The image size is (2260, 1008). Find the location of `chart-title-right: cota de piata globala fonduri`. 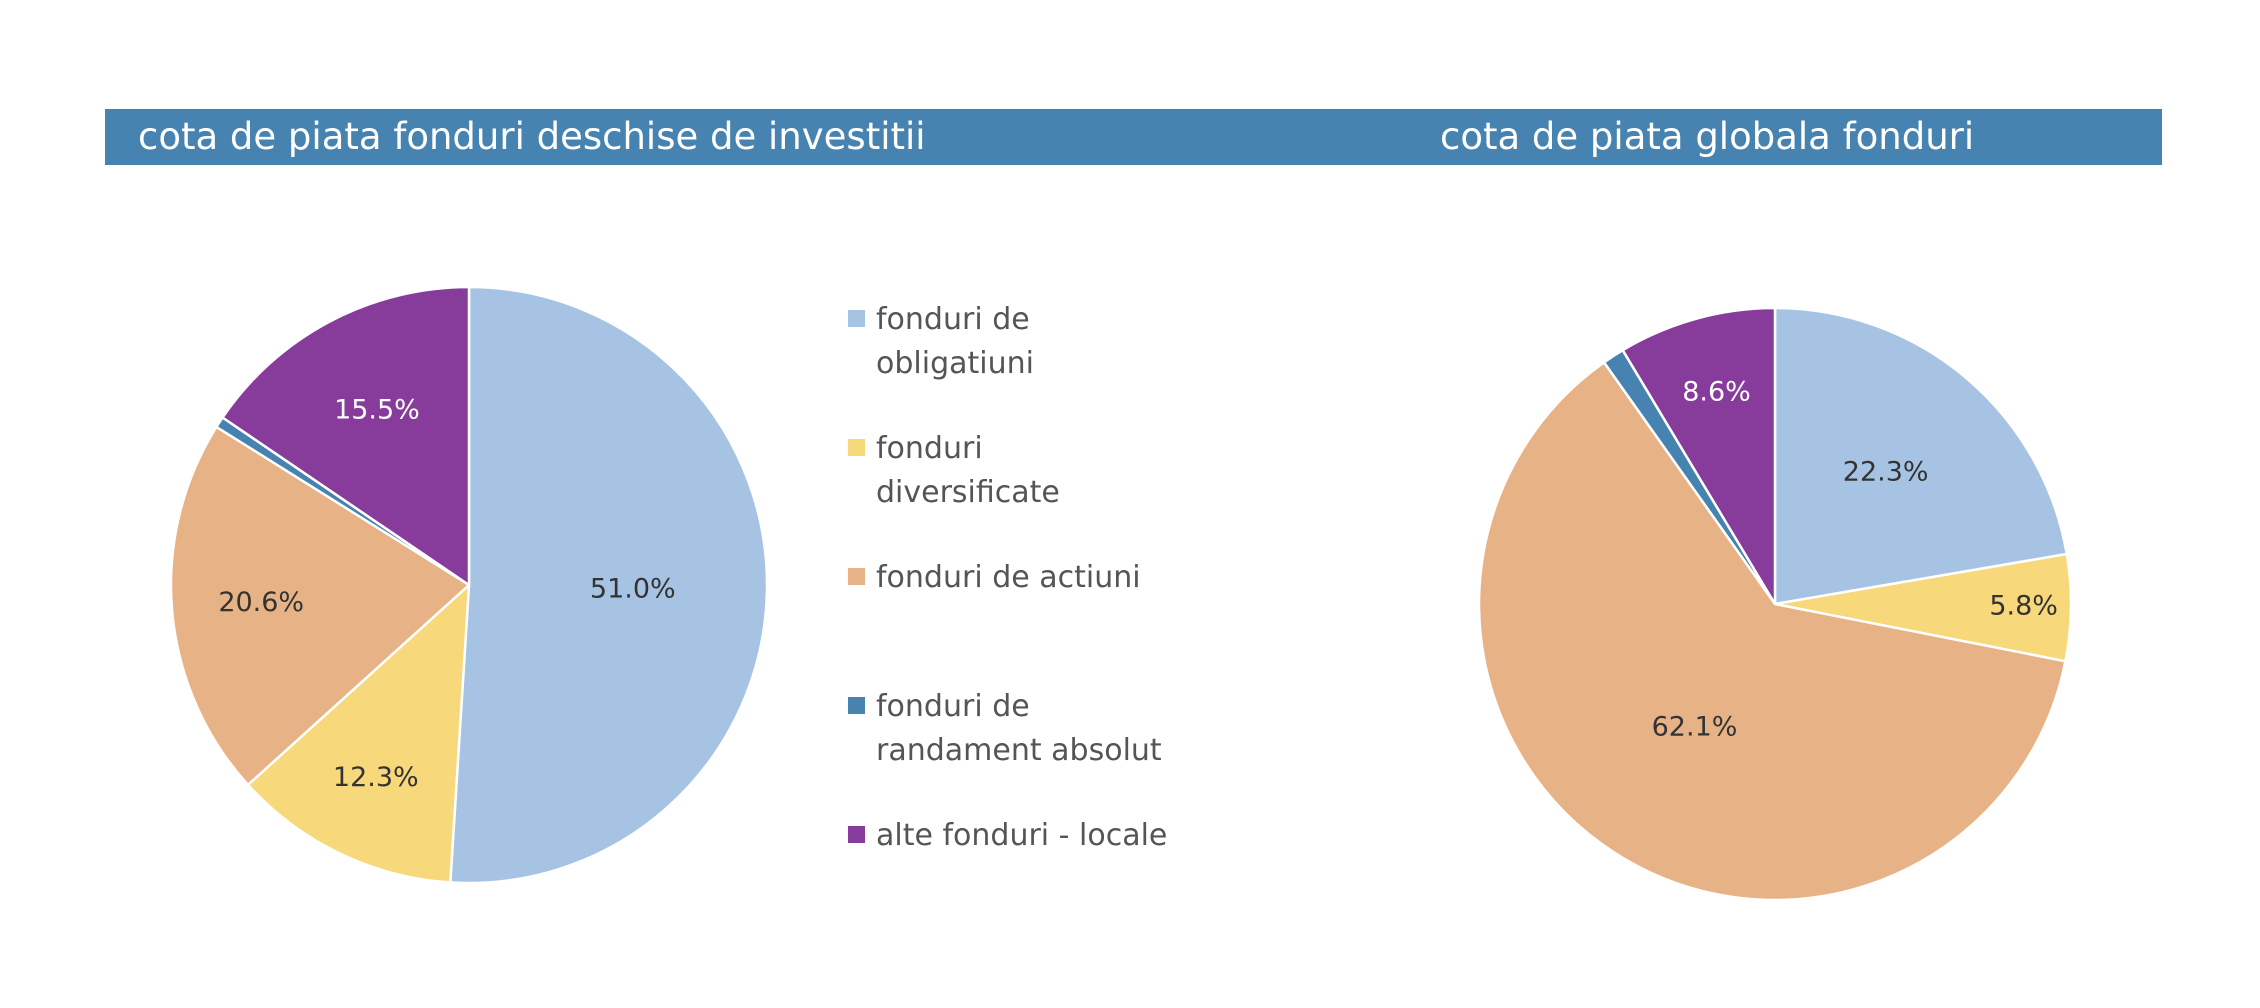

chart-title-right: cota de piata globala fonduri is located at coordinates (1707, 136).